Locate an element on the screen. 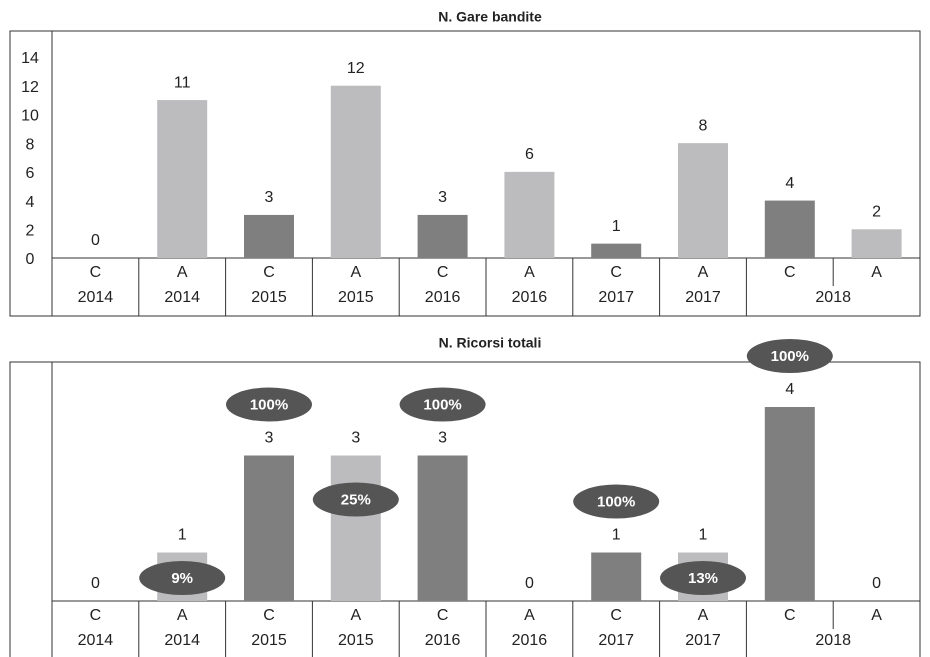 The width and height of the screenshot is (930, 657). y-tick-label: 0 is located at coordinates (30, 259).